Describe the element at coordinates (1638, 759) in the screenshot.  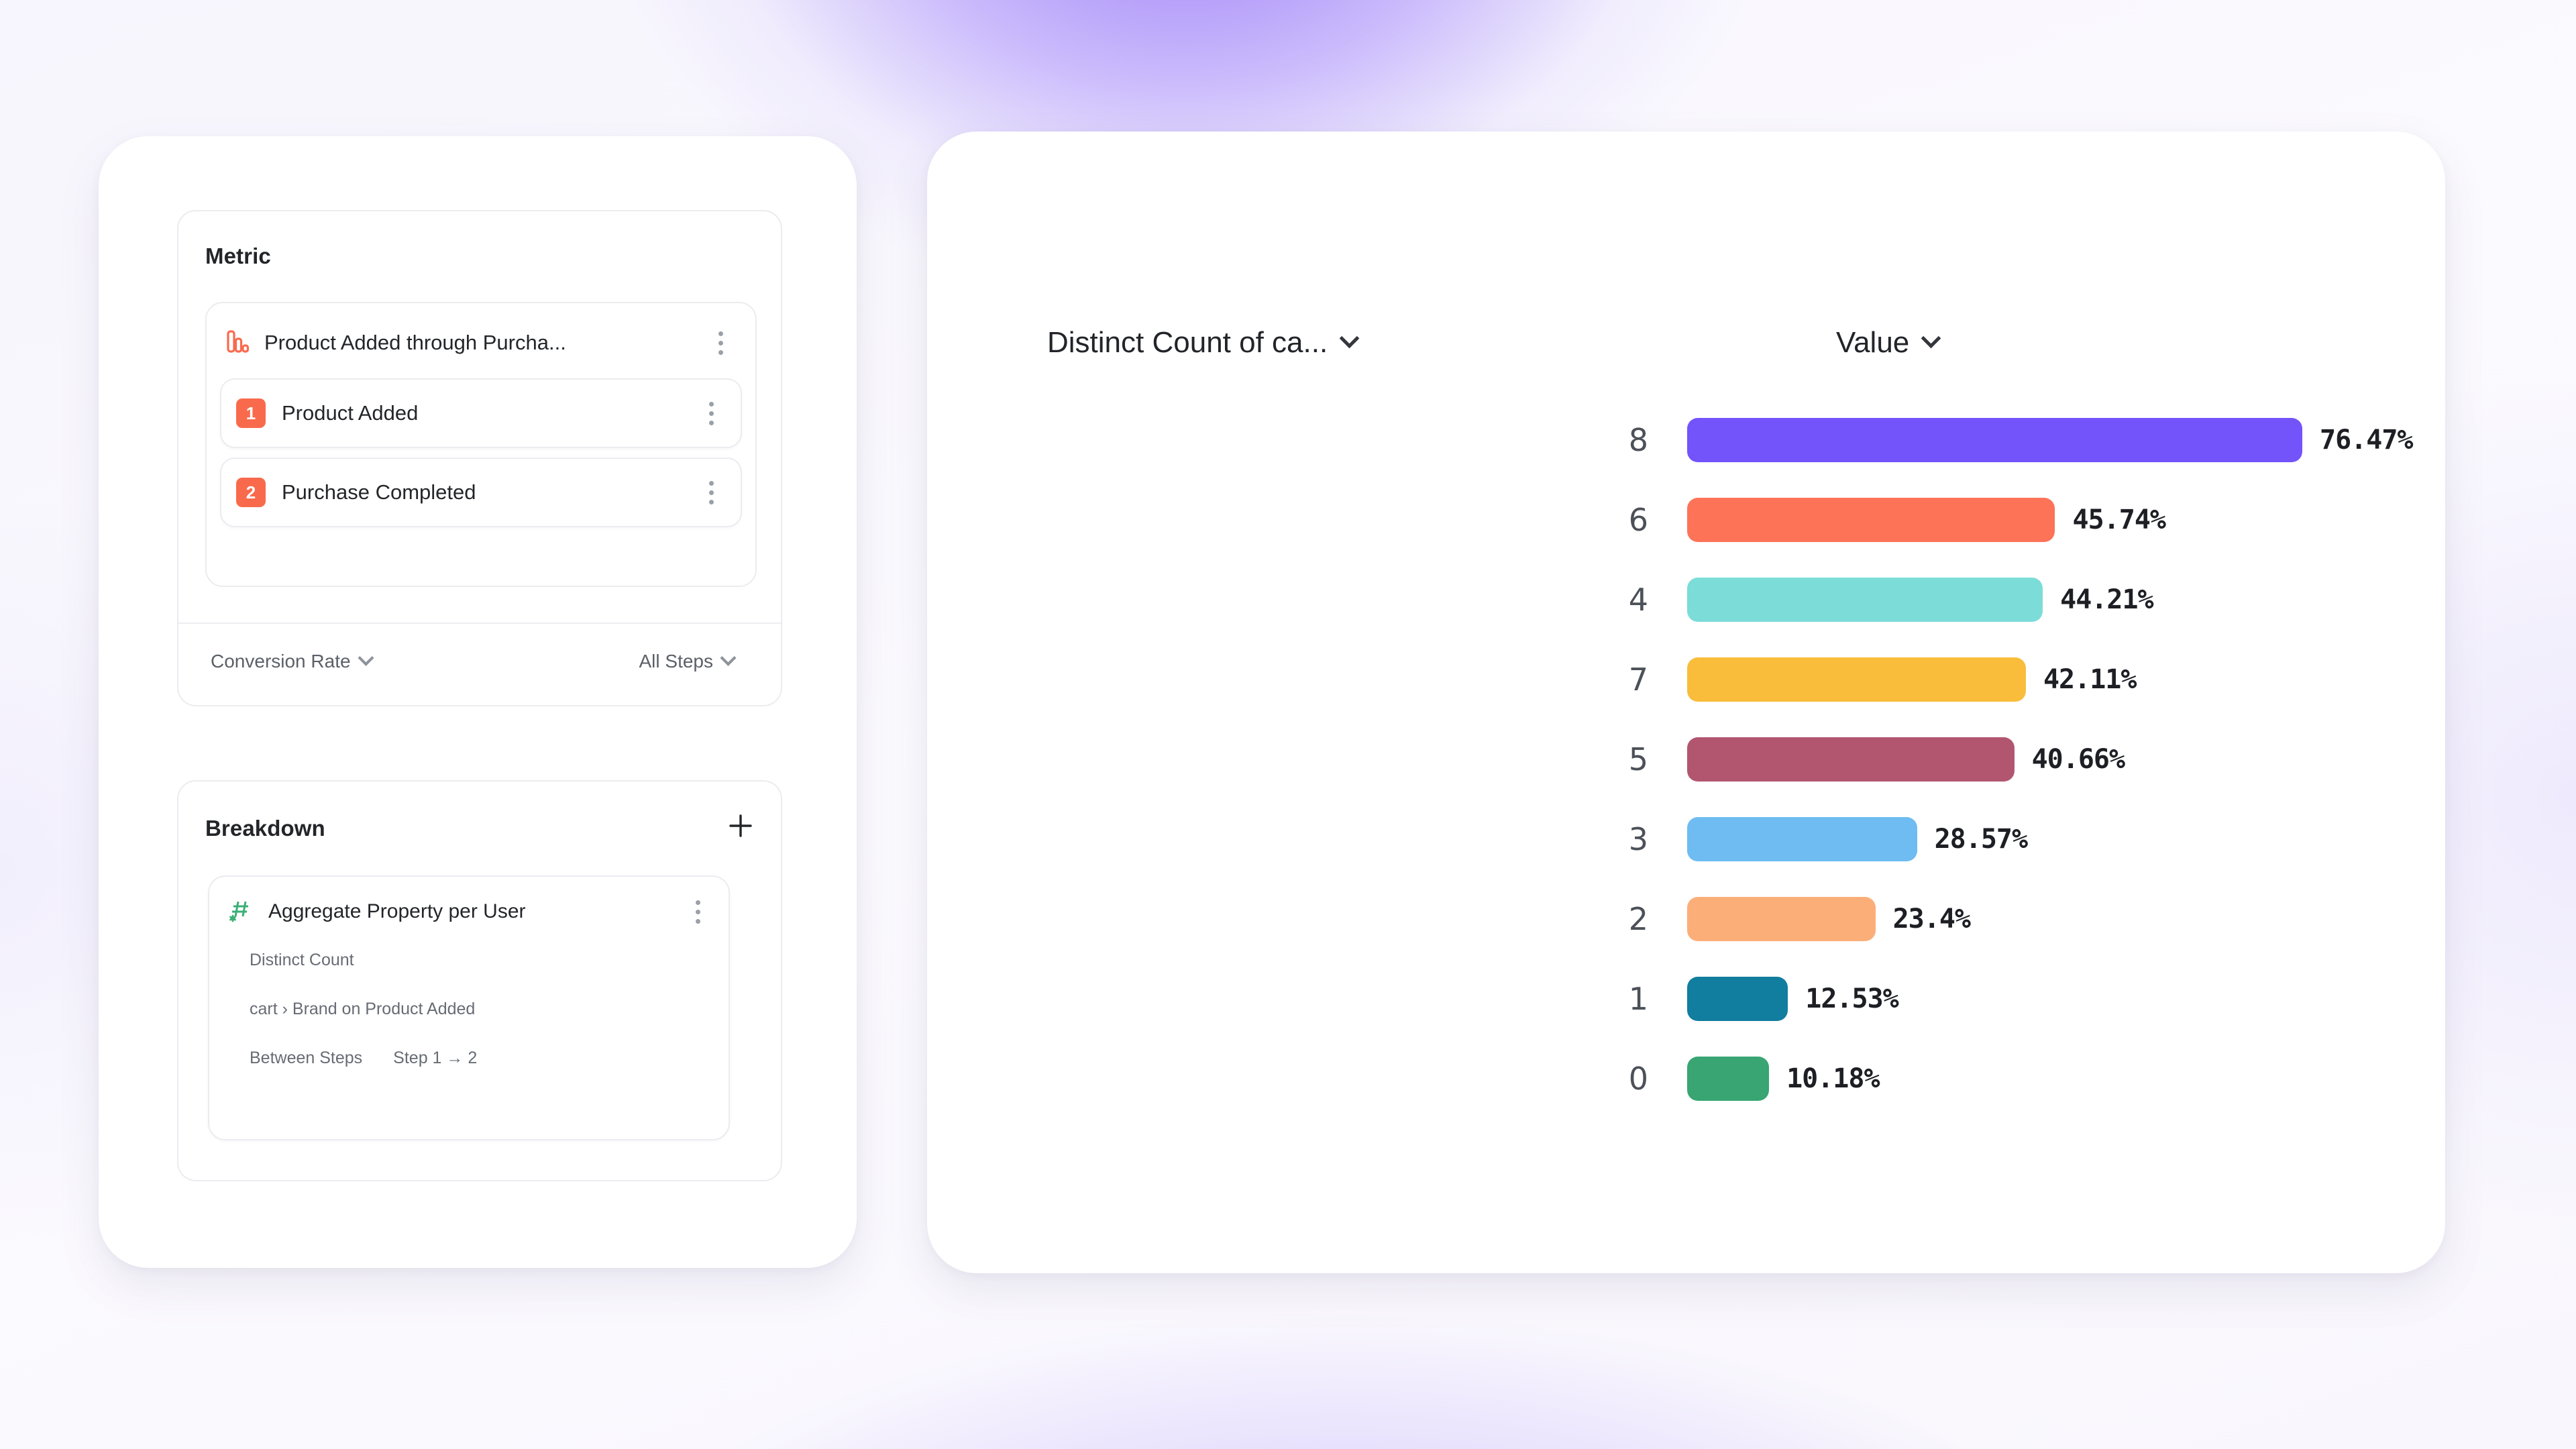
I see `bar-category-label: 5` at that location.